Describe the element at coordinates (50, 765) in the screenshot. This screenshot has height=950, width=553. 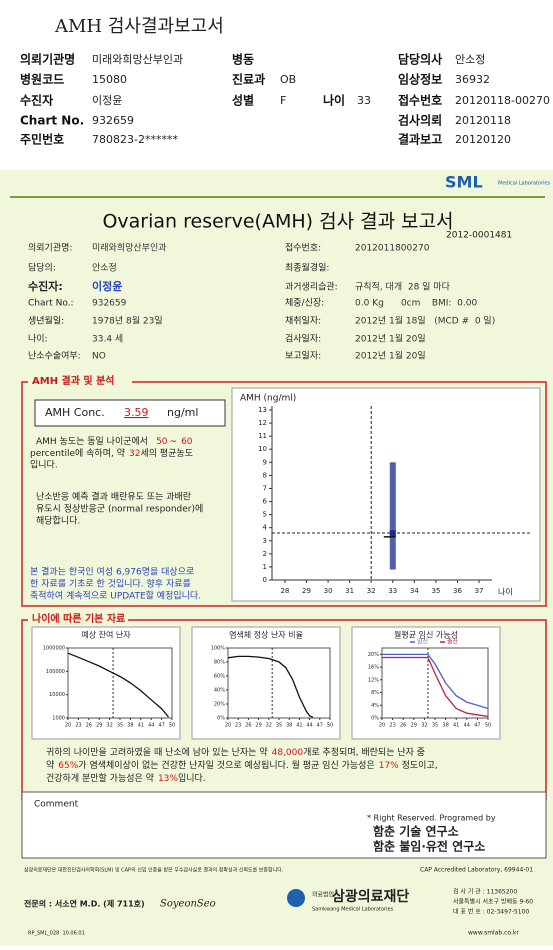
I see `text: 약` at that location.